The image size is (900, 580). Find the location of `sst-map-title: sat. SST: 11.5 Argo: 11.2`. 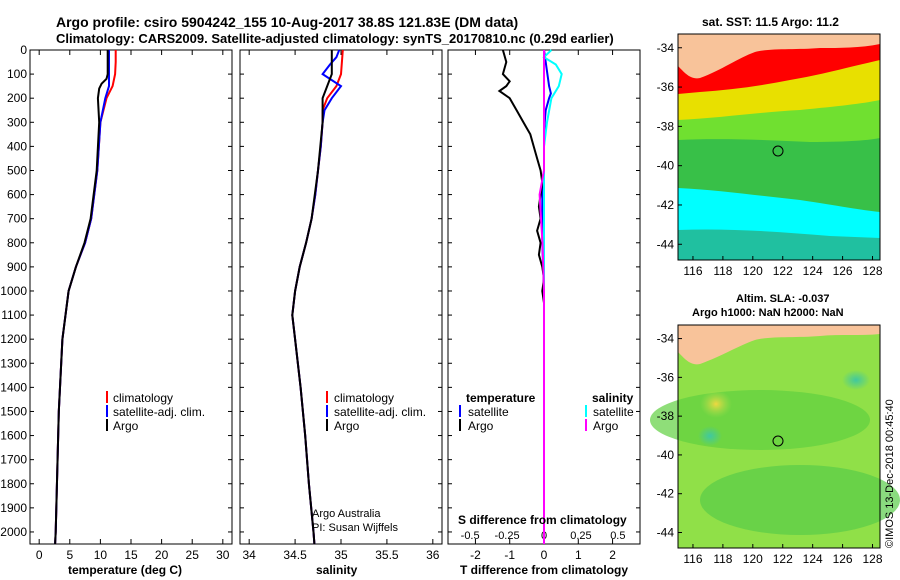

sst-map-title: sat. SST: 11.5 Argo: 11.2 is located at coordinates (770, 22).